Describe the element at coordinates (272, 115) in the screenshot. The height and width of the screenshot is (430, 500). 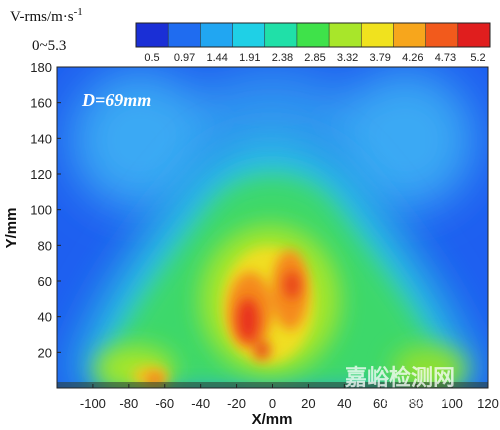
I see `upper-center-plume` at that location.